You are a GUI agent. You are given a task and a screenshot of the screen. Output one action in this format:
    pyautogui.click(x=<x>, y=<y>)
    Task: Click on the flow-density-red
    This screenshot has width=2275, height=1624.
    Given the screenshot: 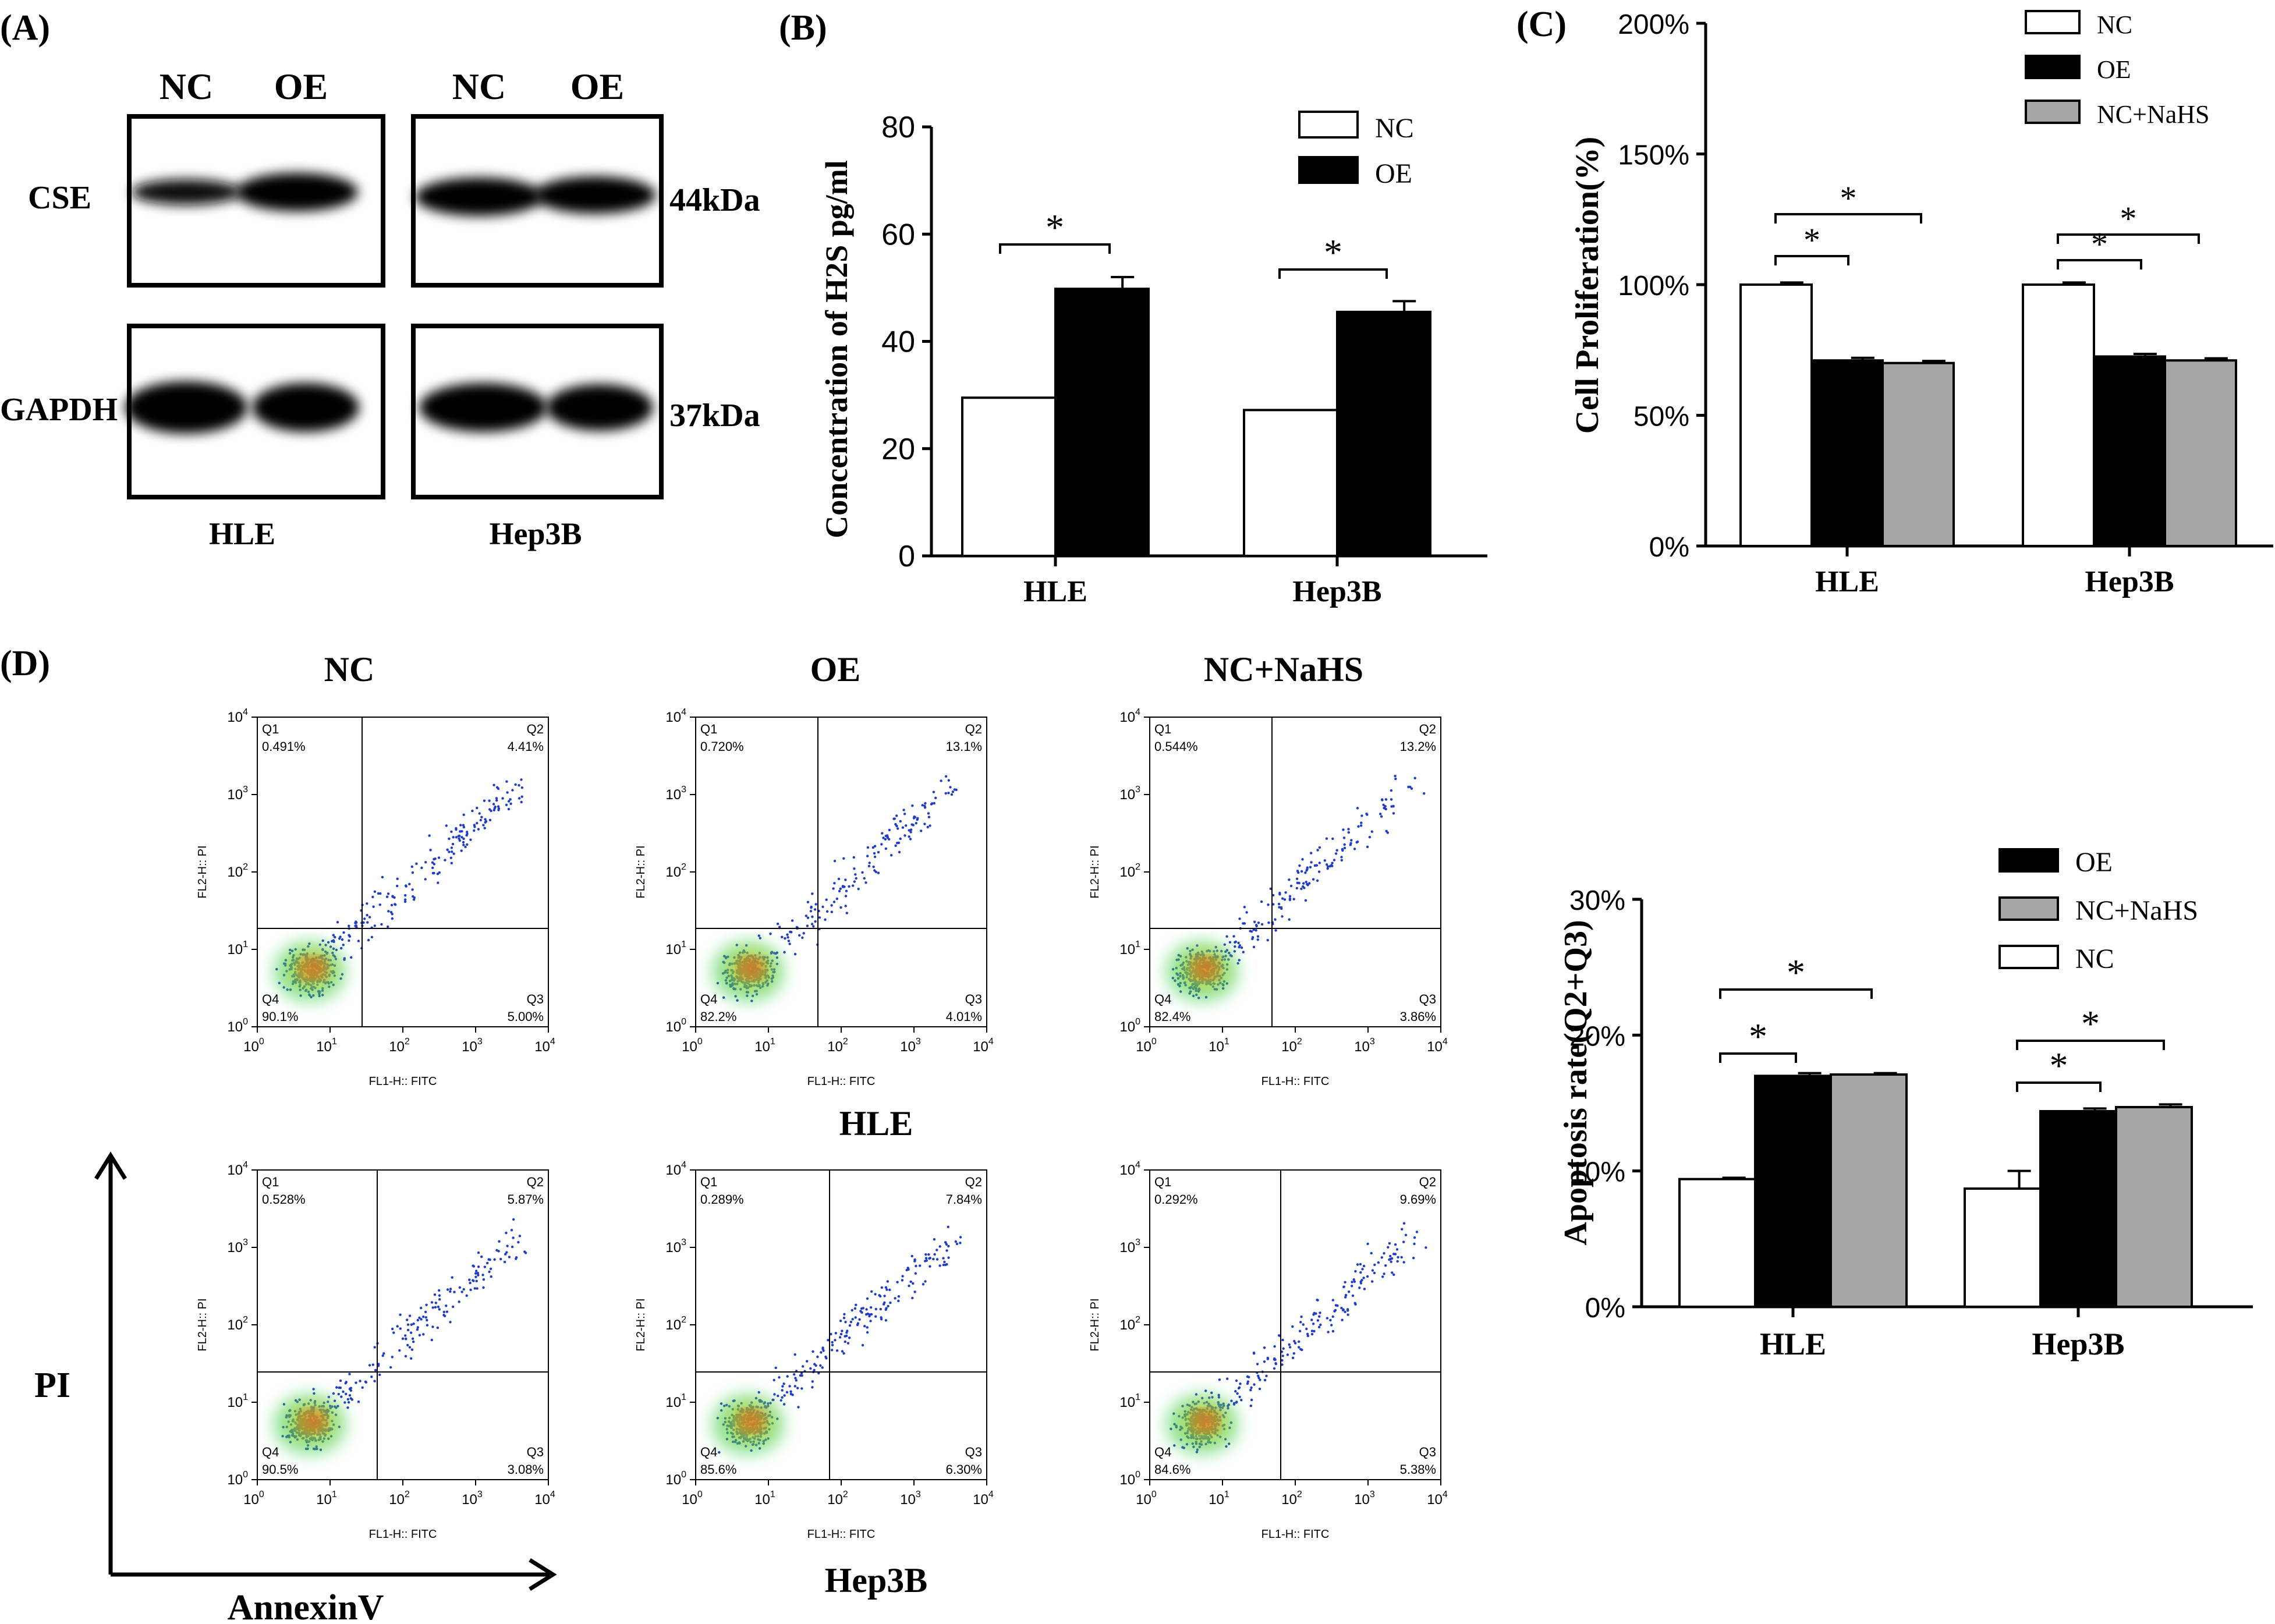 What is the action you would take?
    pyautogui.click(x=1205, y=1421)
    